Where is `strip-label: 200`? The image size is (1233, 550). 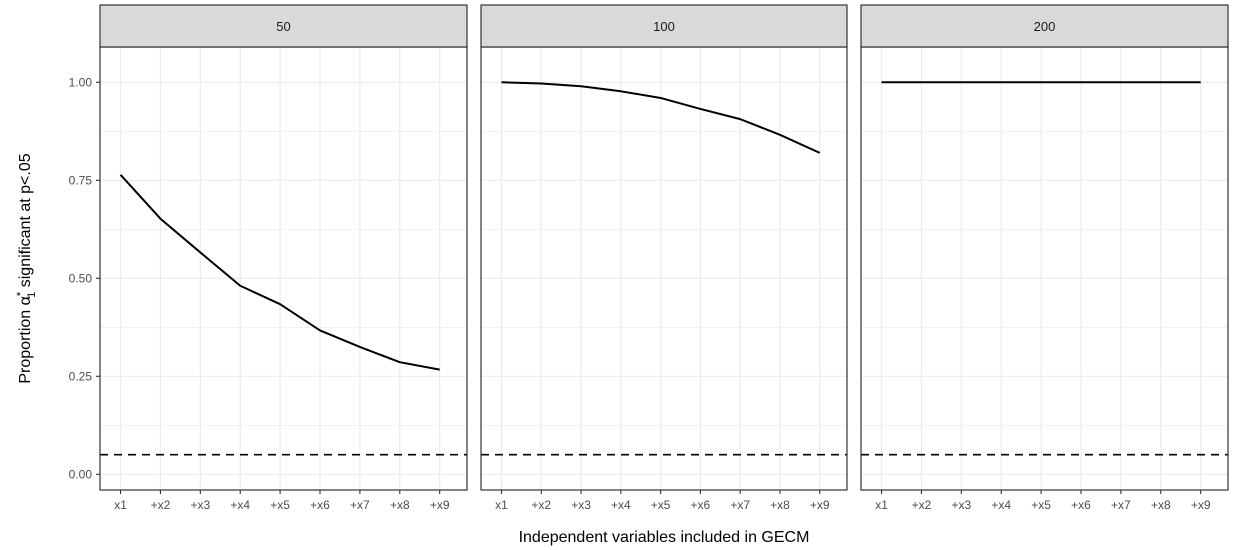 strip-label: 200 is located at coordinates (1045, 26).